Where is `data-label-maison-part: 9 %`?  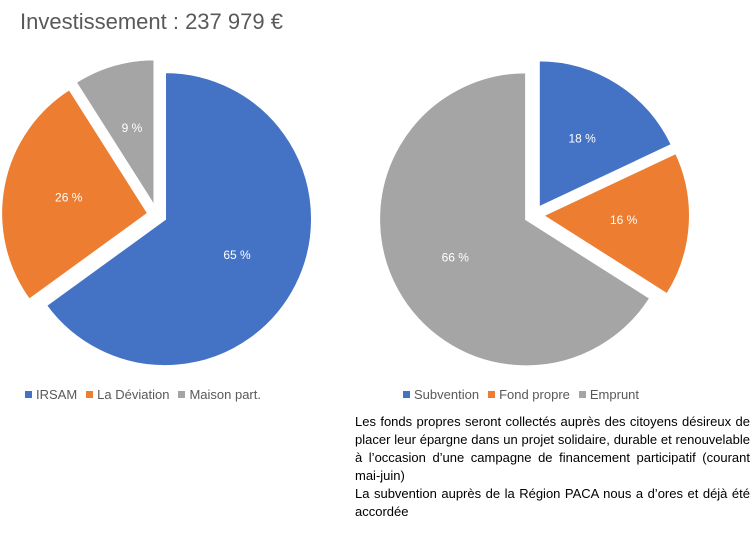 data-label-maison-part: 9 % is located at coordinates (132, 128).